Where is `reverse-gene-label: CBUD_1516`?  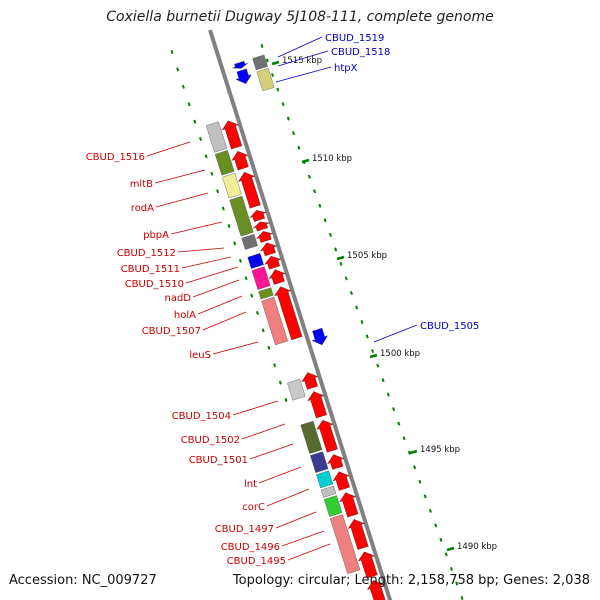
reverse-gene-label: CBUD_1516 is located at coordinates (115, 157).